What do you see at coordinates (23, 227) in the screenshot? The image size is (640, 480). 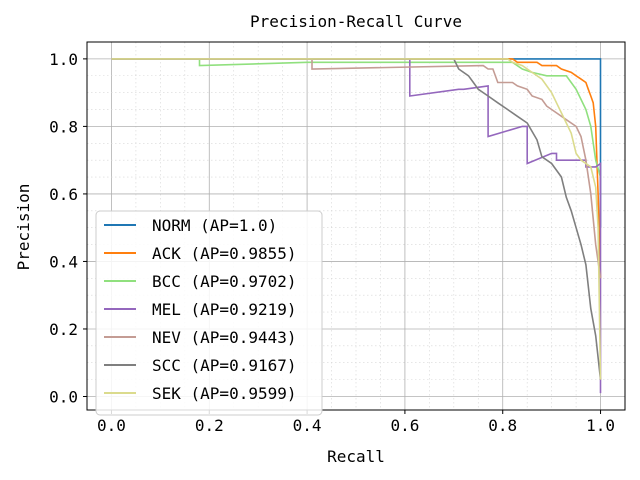 I see `y-axis-title: Precision` at bounding box center [23, 227].